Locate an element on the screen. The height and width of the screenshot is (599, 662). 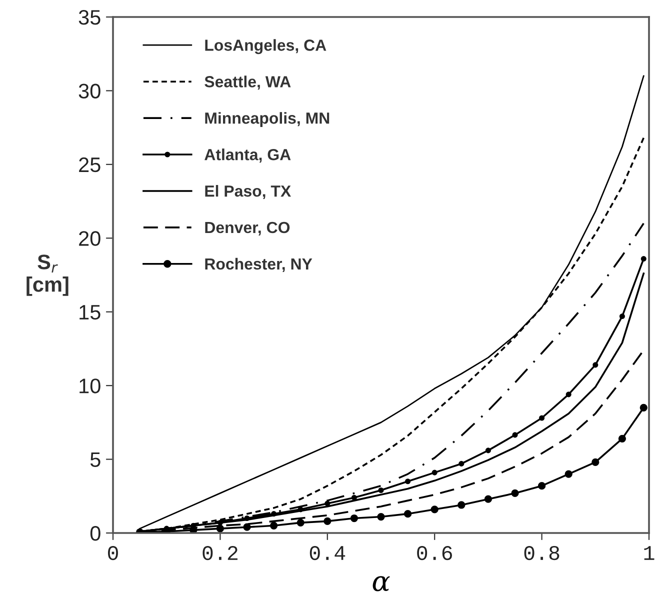
legend-label: Atlanta, GA is located at coordinates (247, 155).